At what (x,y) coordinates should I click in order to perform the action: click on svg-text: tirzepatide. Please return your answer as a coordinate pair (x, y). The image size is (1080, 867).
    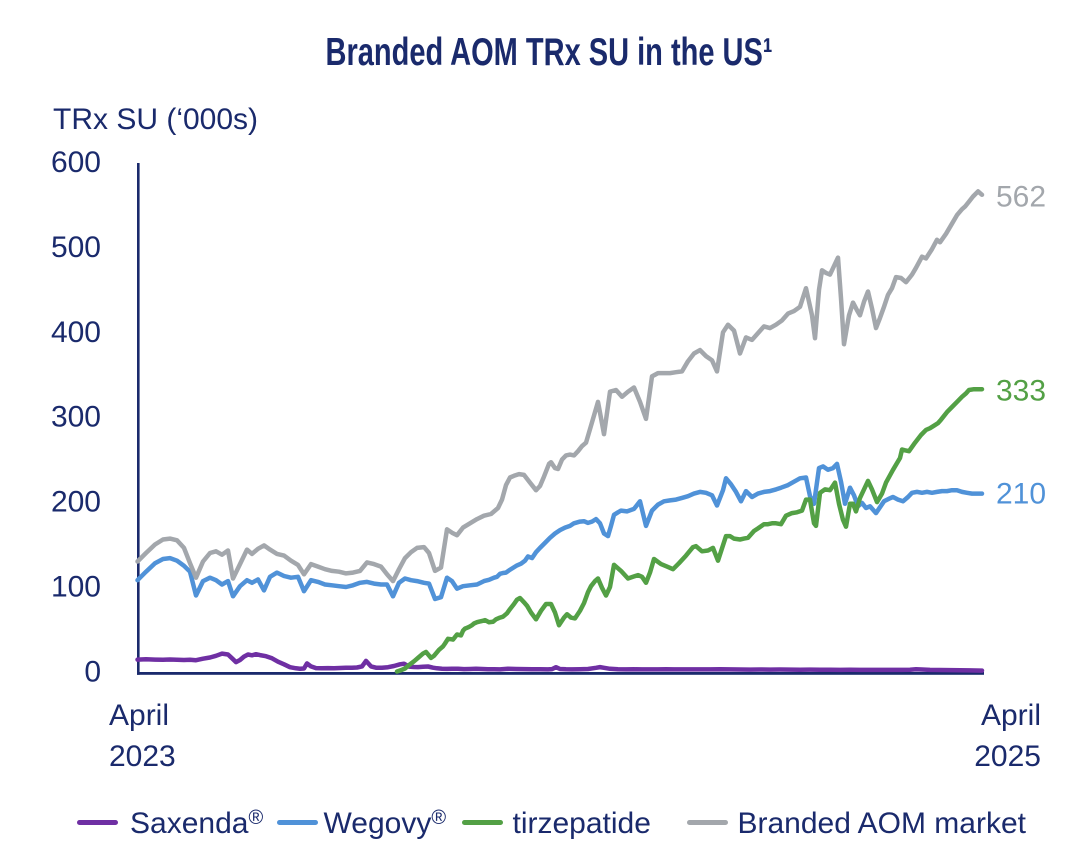
    Looking at the image, I should click on (582, 823).